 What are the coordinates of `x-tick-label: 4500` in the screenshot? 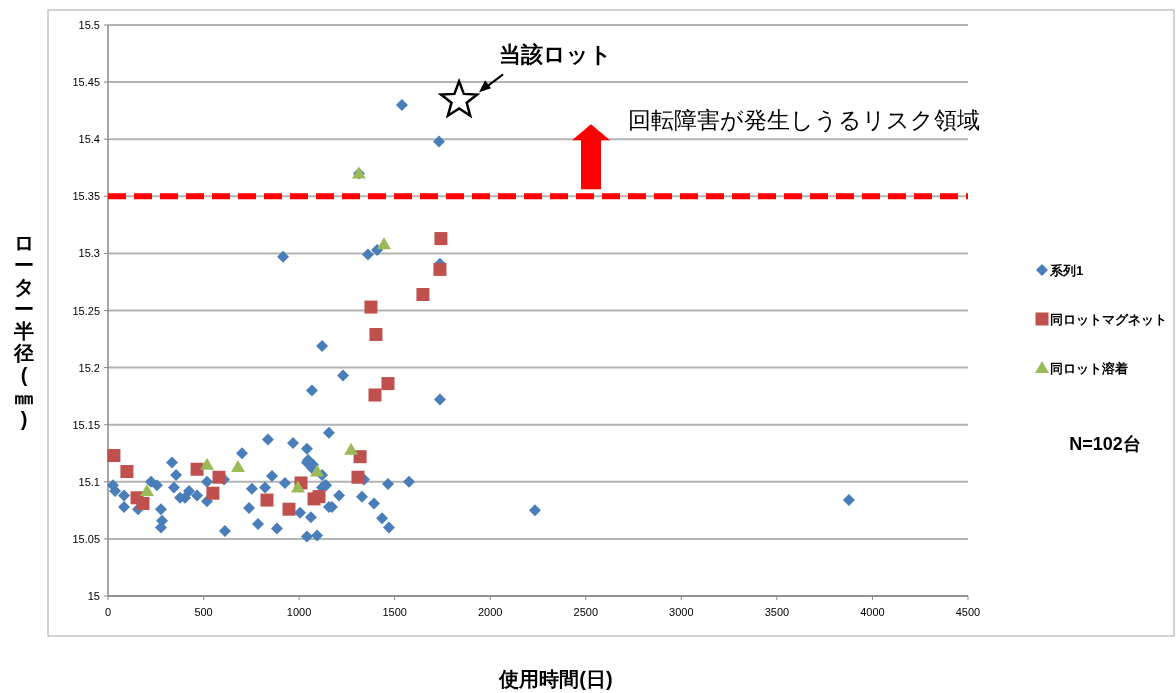 It's located at (968, 612).